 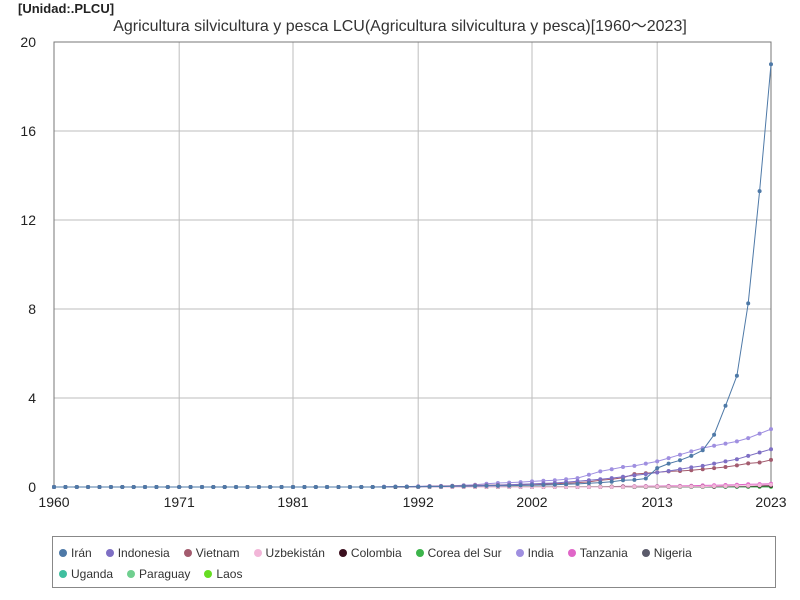 I want to click on legend-item: Uzbekistán, so click(x=289, y=552).